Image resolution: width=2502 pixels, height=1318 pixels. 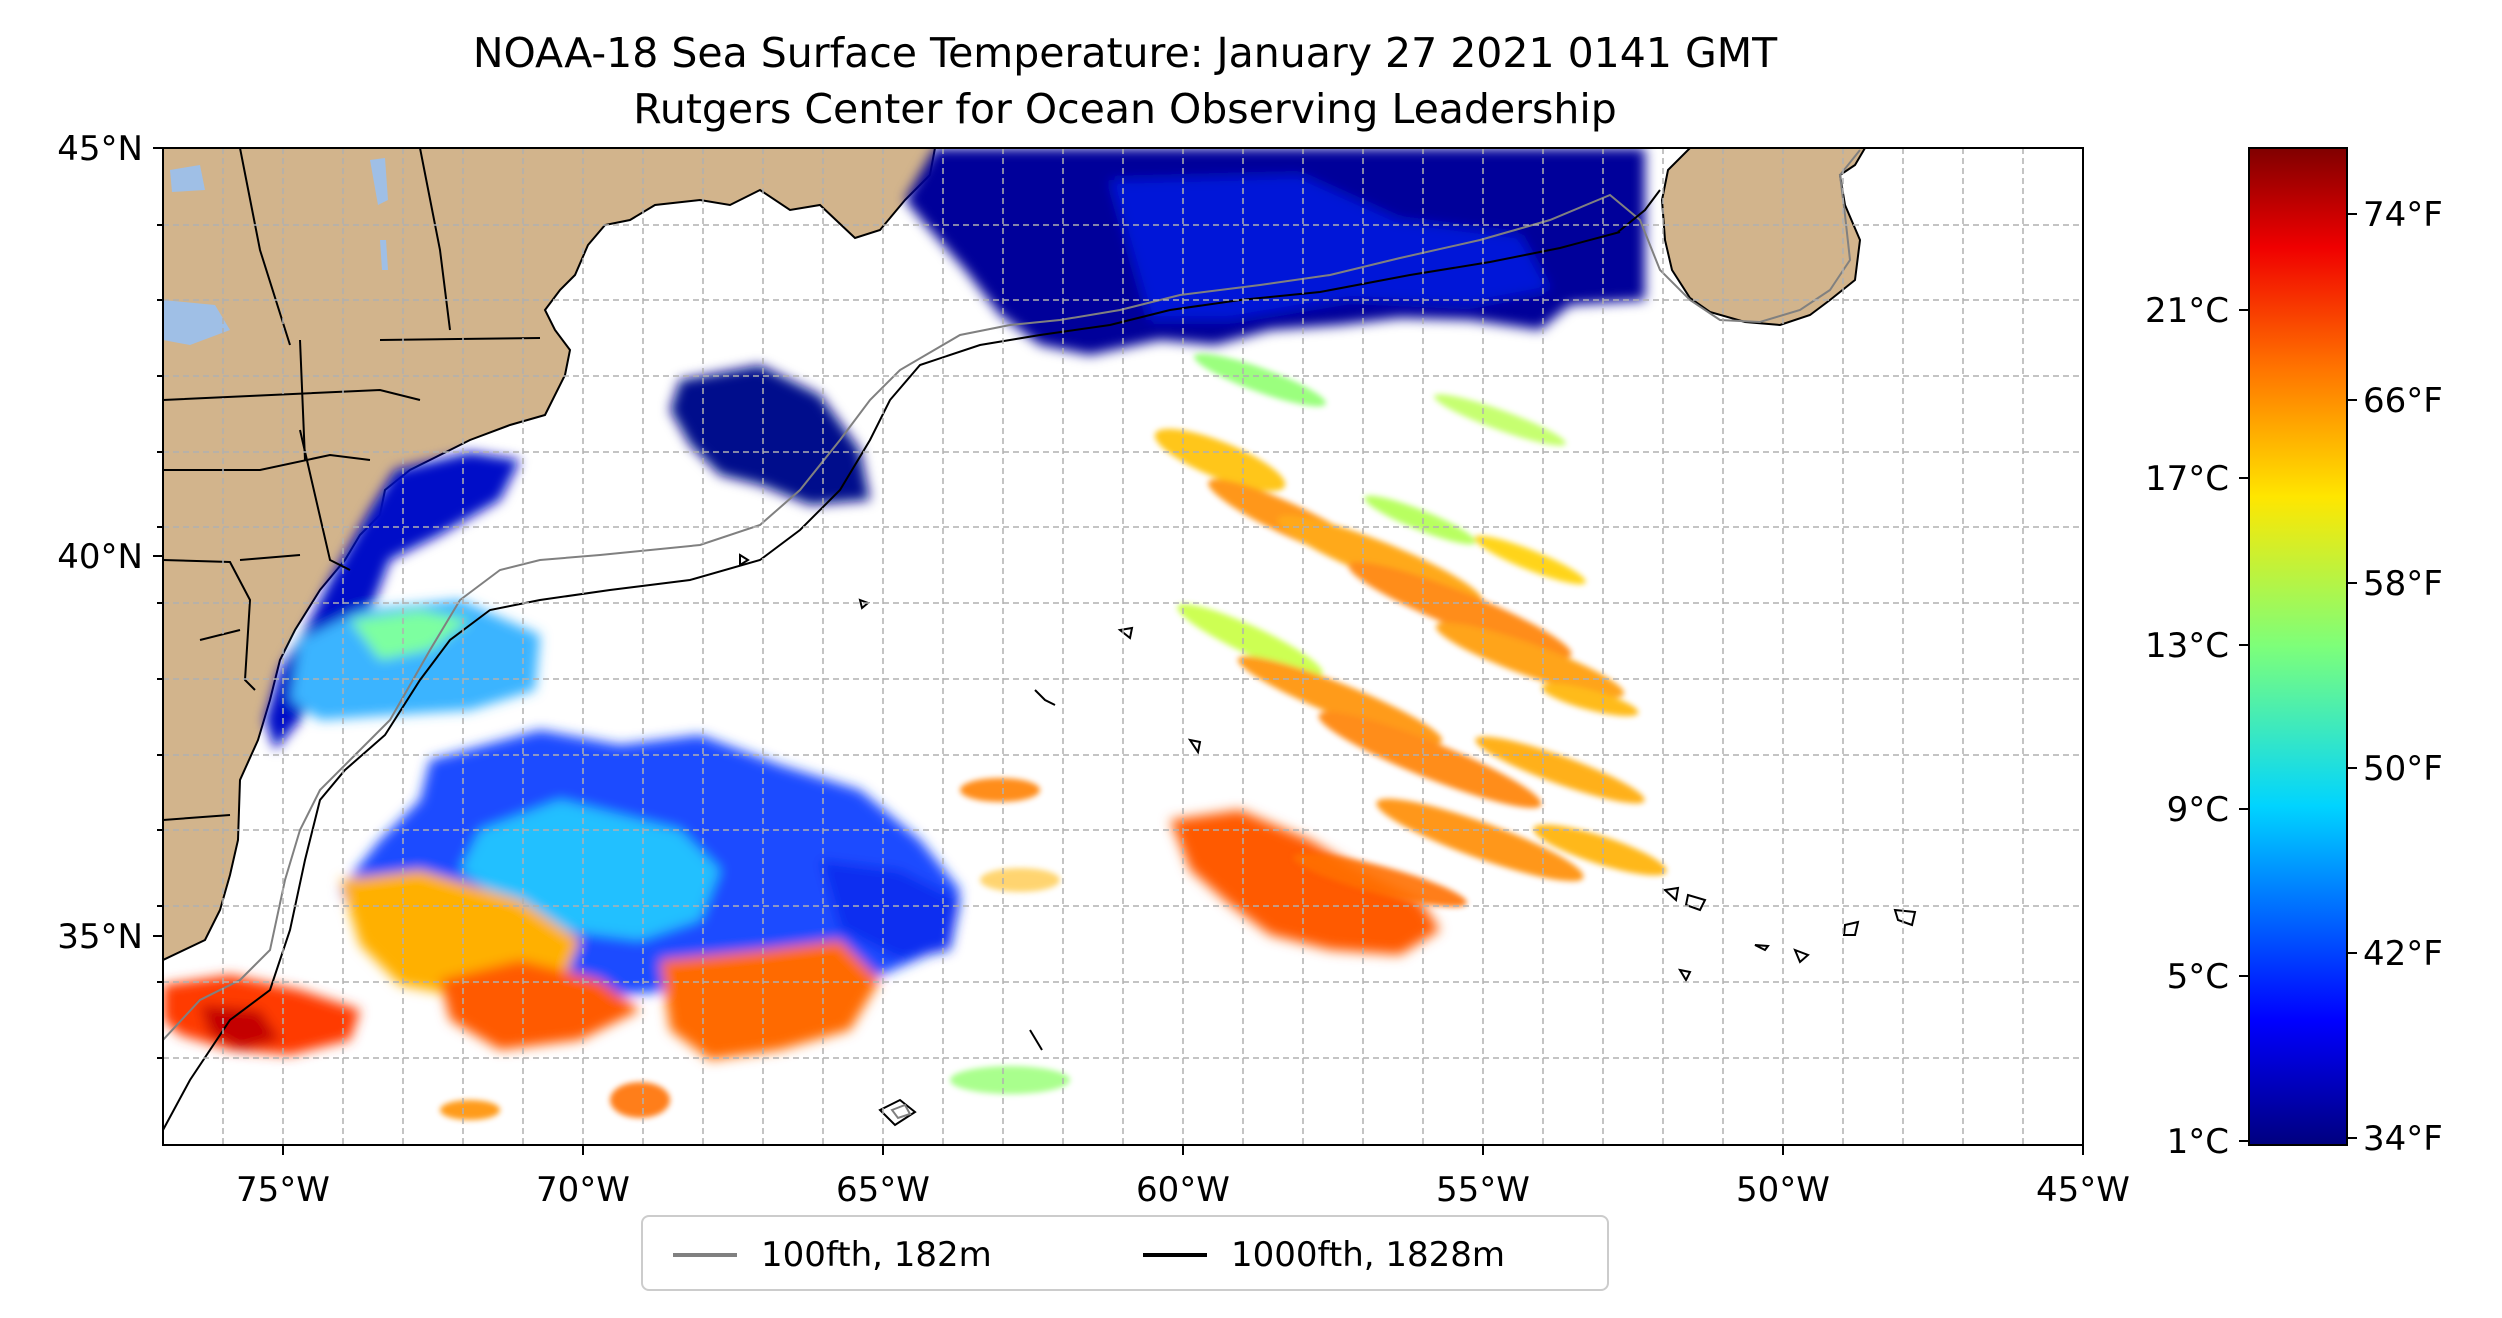 I want to click on colorbar-gradient, so click(x=2298, y=646).